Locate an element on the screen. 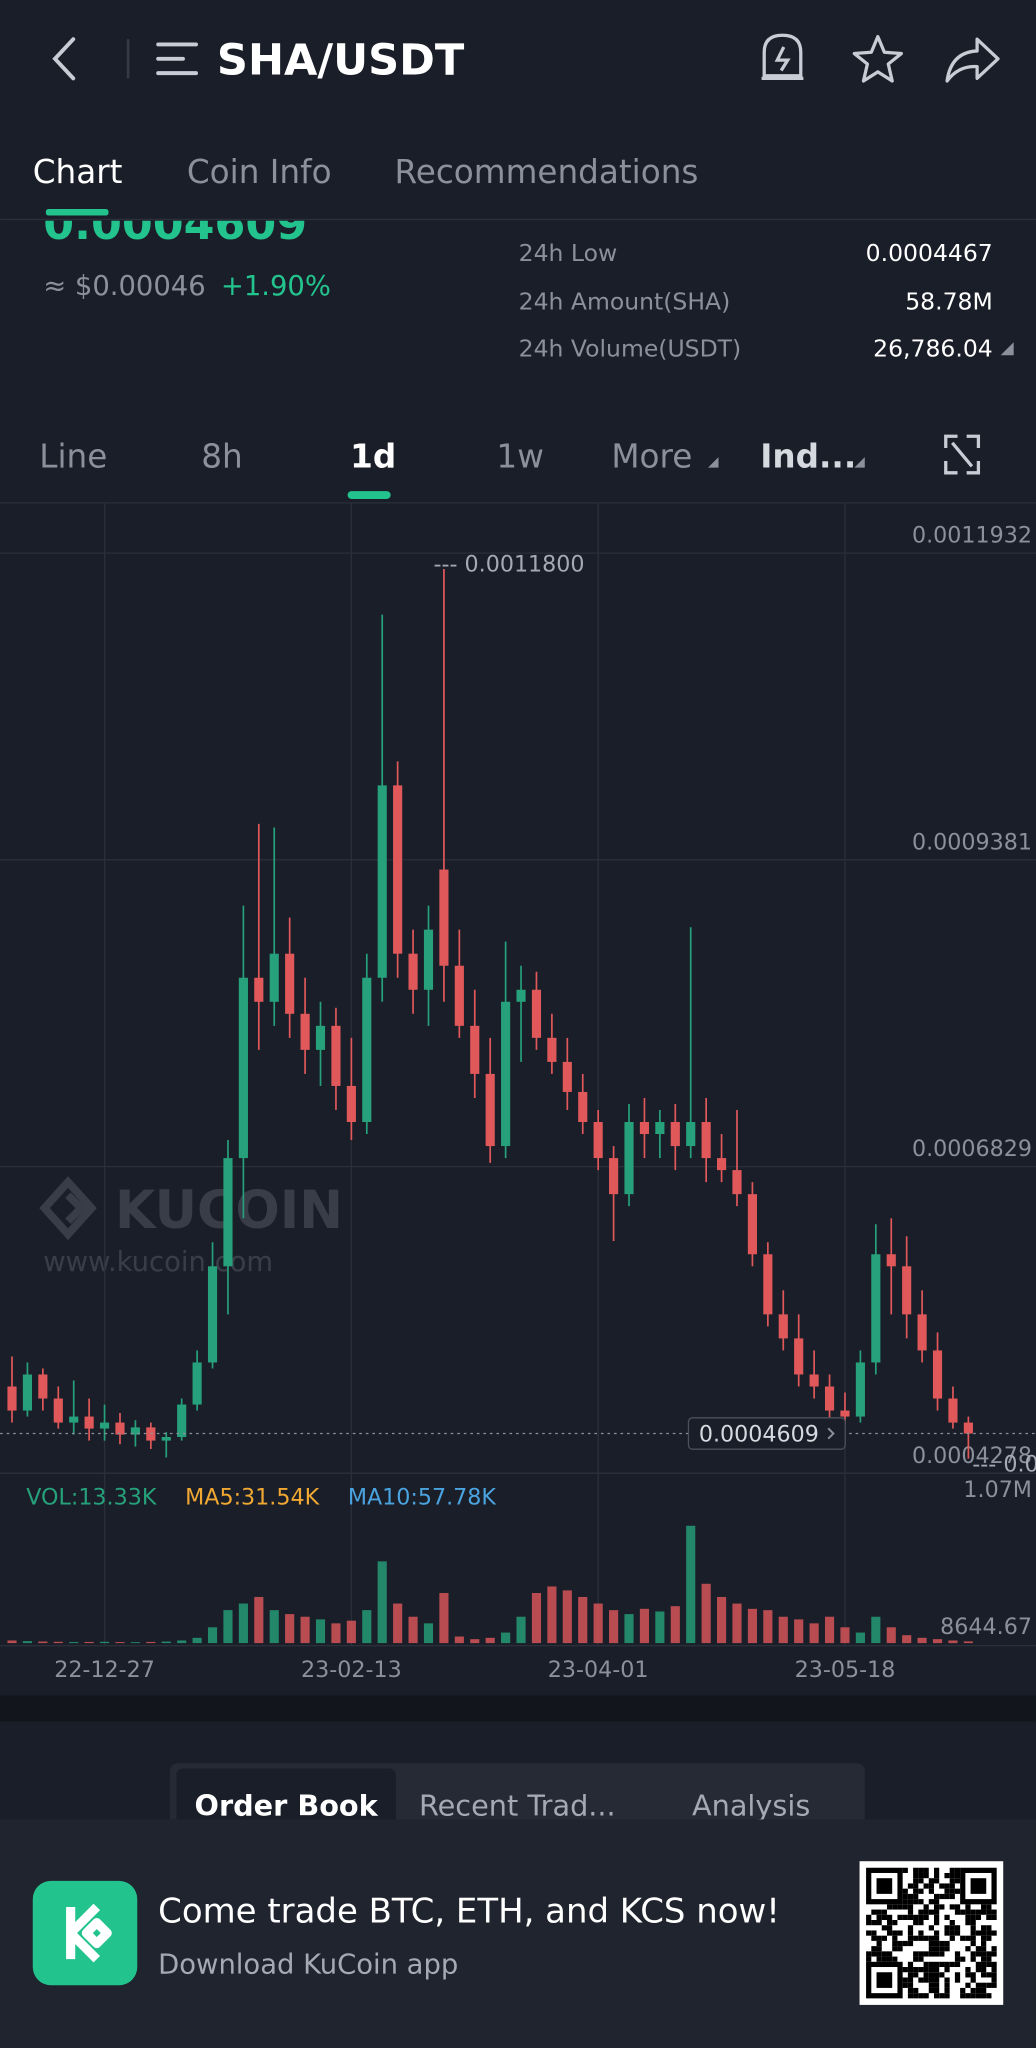 This screenshot has width=1036, height=2048. share-button is located at coordinates (972, 60).